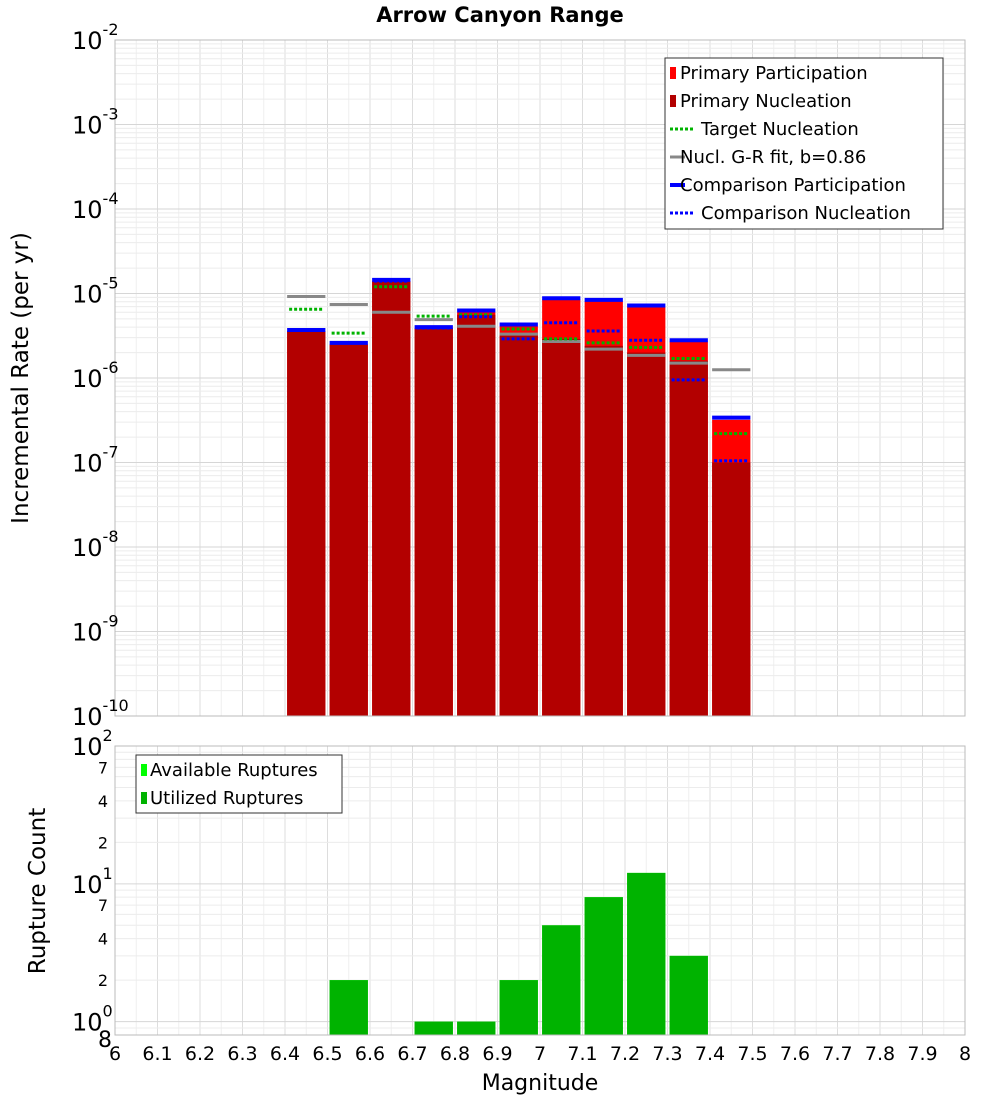  What do you see at coordinates (226, 798) in the screenshot?
I see `legend-label: Utilized Ruptures` at bounding box center [226, 798].